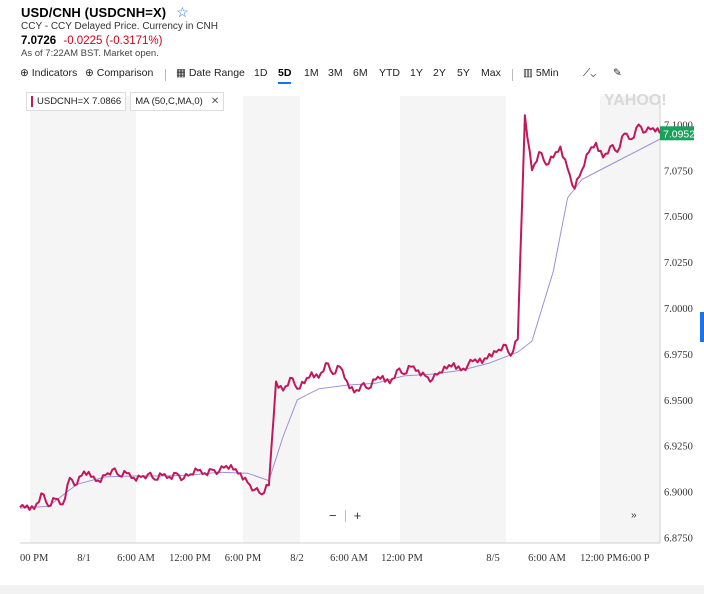 The height and width of the screenshot is (594, 704). I want to click on range-6m: 6M, so click(360, 73).